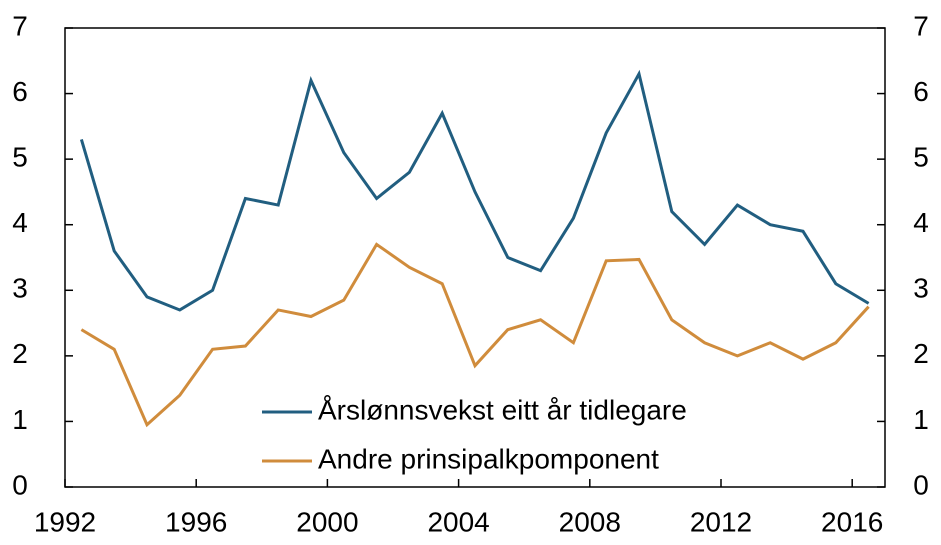 The height and width of the screenshot is (545, 941). I want to click on legend-label: Årslønnsvekst eitt år tidlegare, so click(502, 409).